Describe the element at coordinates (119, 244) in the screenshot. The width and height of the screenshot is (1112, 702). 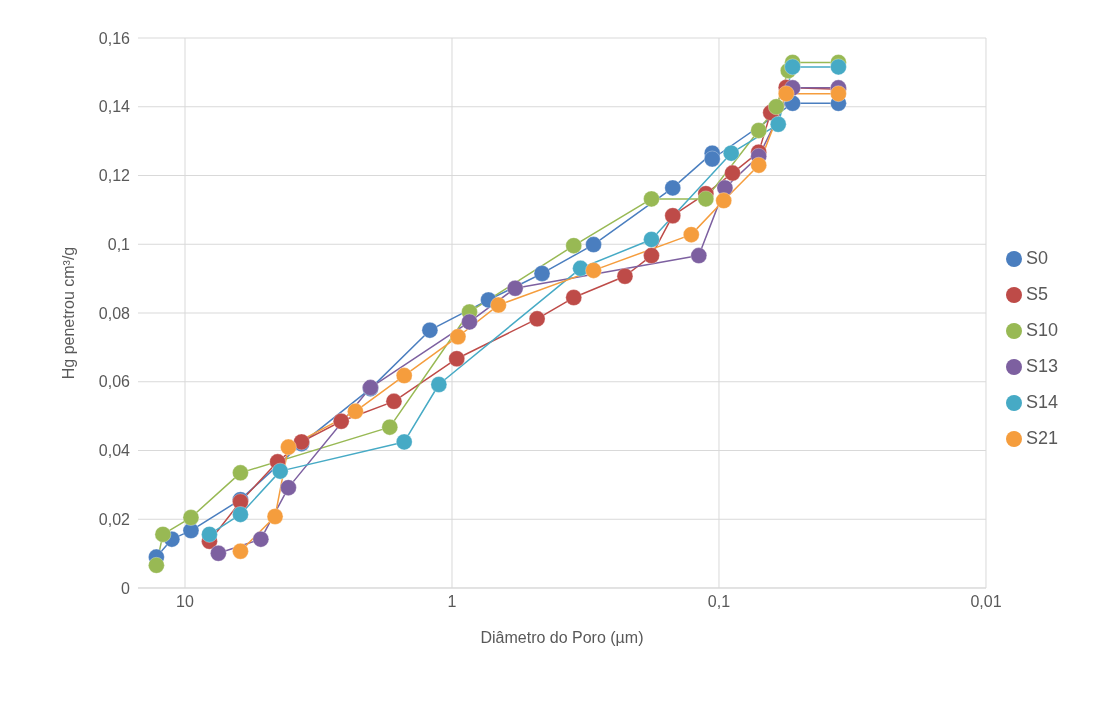
I see `y-tick-label: 0,1` at that location.